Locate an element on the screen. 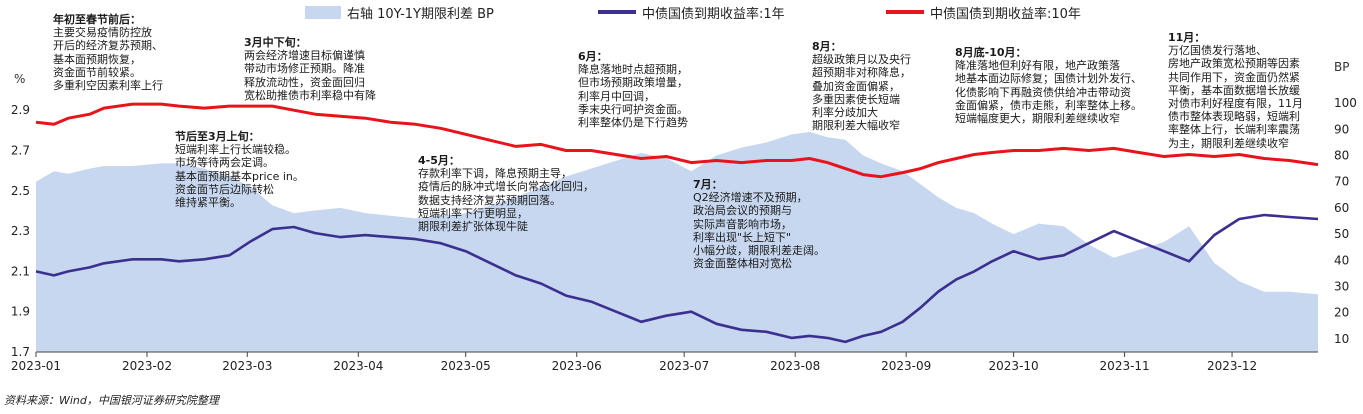 The height and width of the screenshot is (414, 1363). annotation-line: 利率出现"长上短下" is located at coordinates (742, 237).